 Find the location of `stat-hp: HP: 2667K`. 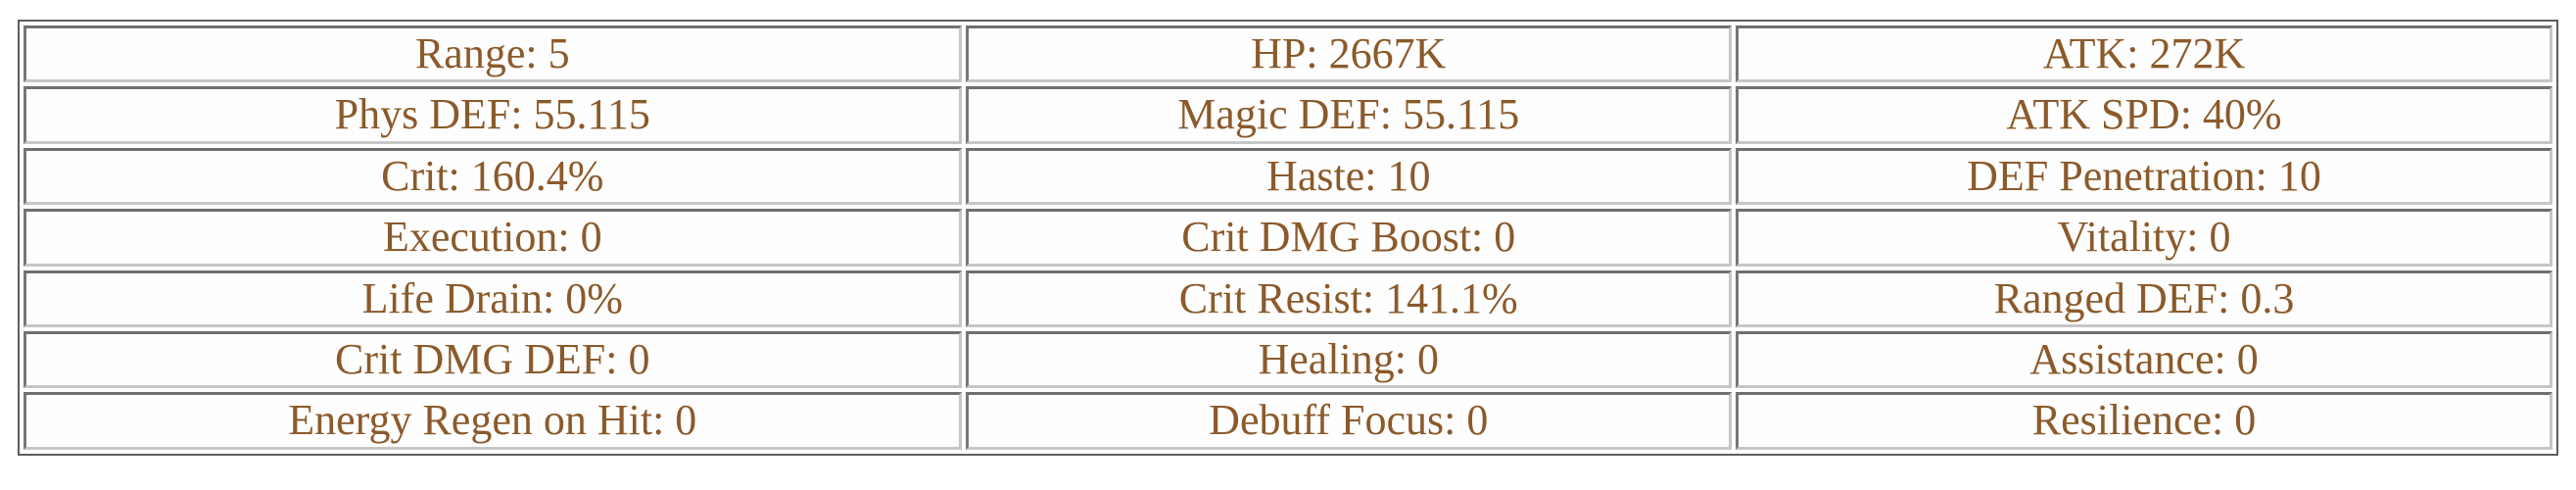

stat-hp: HP: 2667K is located at coordinates (1348, 54).